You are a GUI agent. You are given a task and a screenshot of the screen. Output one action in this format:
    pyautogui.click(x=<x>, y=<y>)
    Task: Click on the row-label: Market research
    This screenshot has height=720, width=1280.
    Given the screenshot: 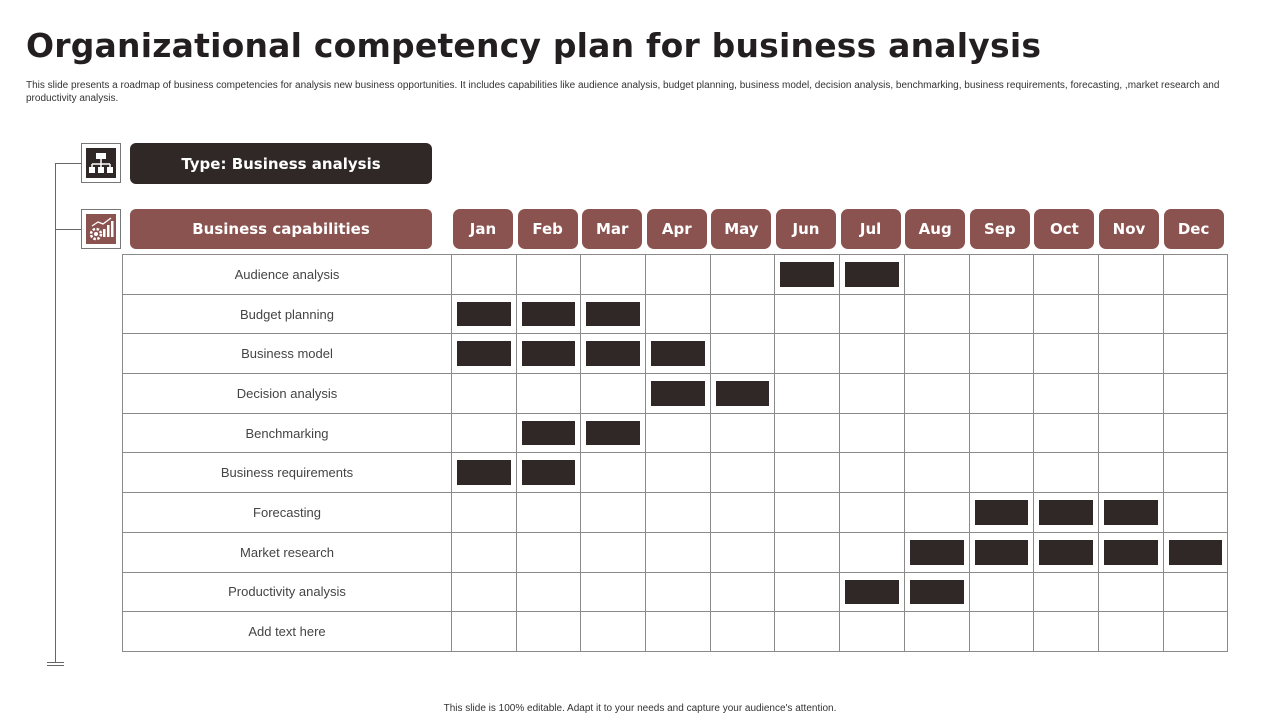 What is the action you would take?
    pyautogui.click(x=287, y=552)
    